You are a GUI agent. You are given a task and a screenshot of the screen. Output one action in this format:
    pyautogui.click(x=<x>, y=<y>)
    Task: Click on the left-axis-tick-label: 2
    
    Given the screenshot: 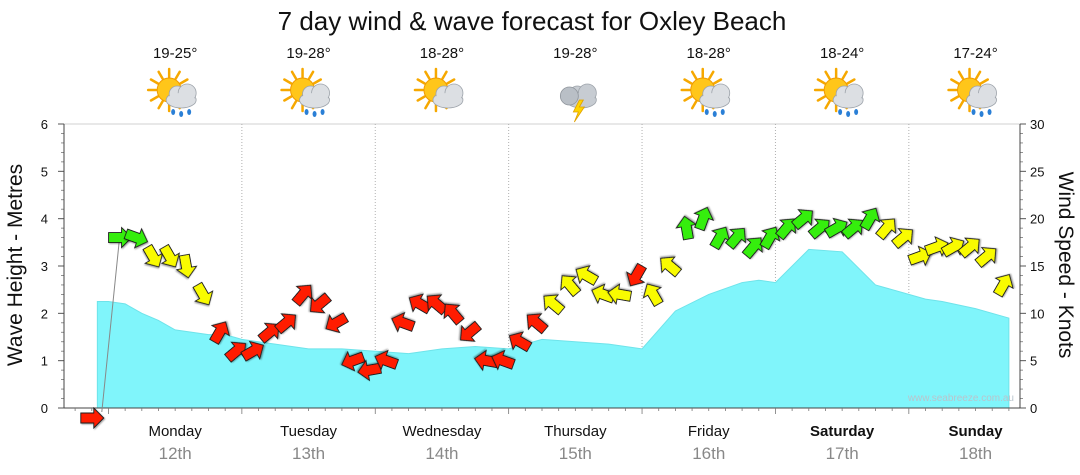 What is the action you would take?
    pyautogui.click(x=44, y=313)
    